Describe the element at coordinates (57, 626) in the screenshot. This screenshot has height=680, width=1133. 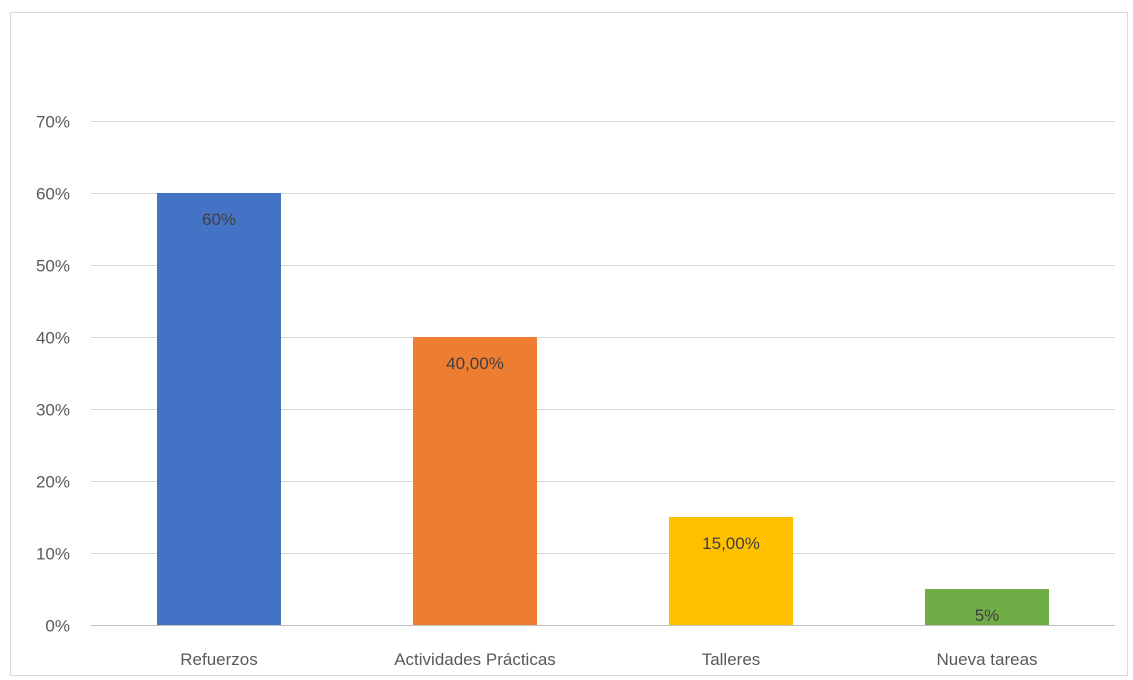
I see `y-tick-label: 0%` at that location.